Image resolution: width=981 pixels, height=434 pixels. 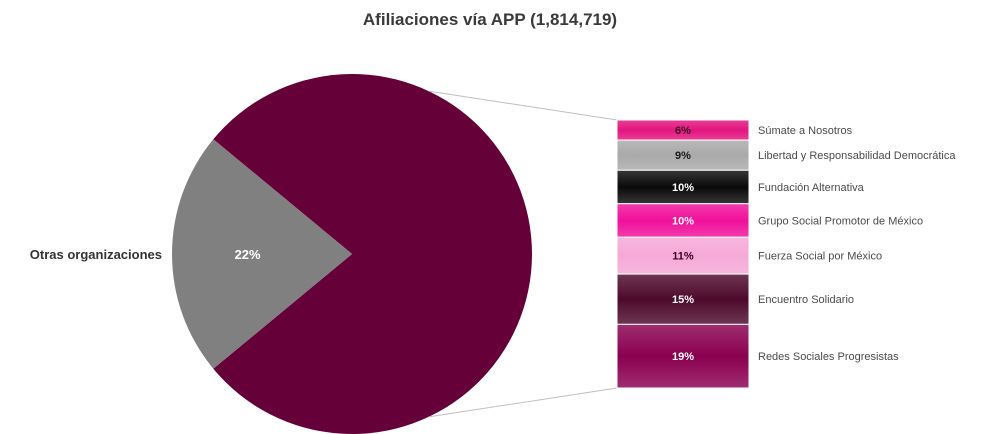 I want to click on pie-slice-otras-label: Otras organizaciones, so click(x=96, y=254).